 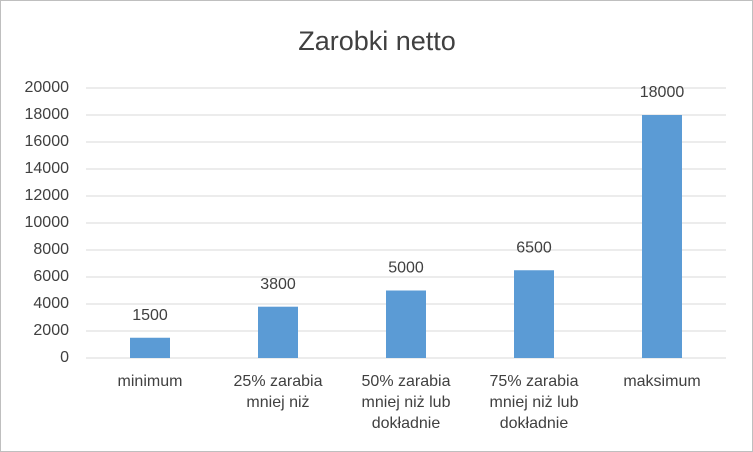 What do you see at coordinates (51, 330) in the screenshot?
I see `y-tick-label: 2000` at bounding box center [51, 330].